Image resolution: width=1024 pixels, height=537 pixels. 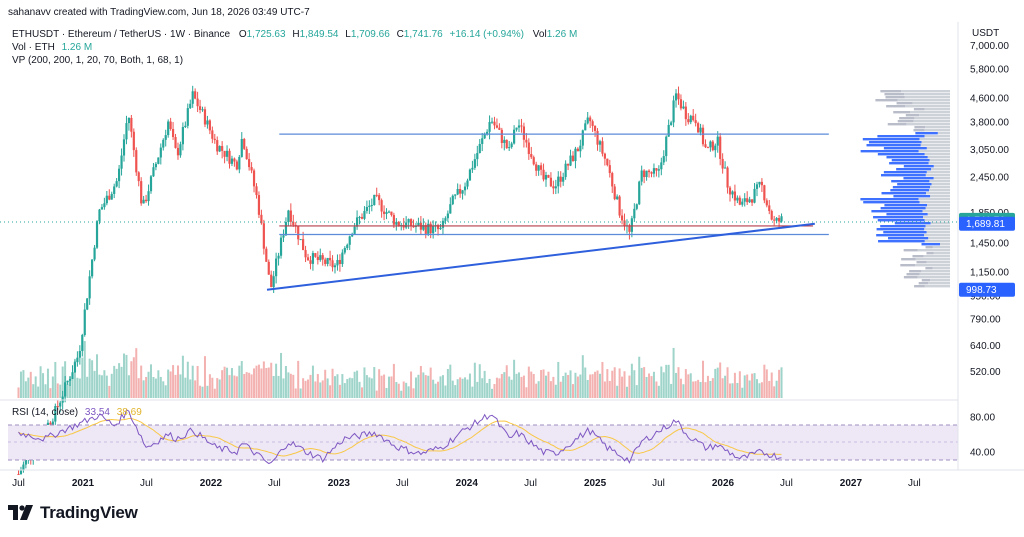 What do you see at coordinates (400, 437) in the screenshot?
I see `rsi-series` at bounding box center [400, 437].